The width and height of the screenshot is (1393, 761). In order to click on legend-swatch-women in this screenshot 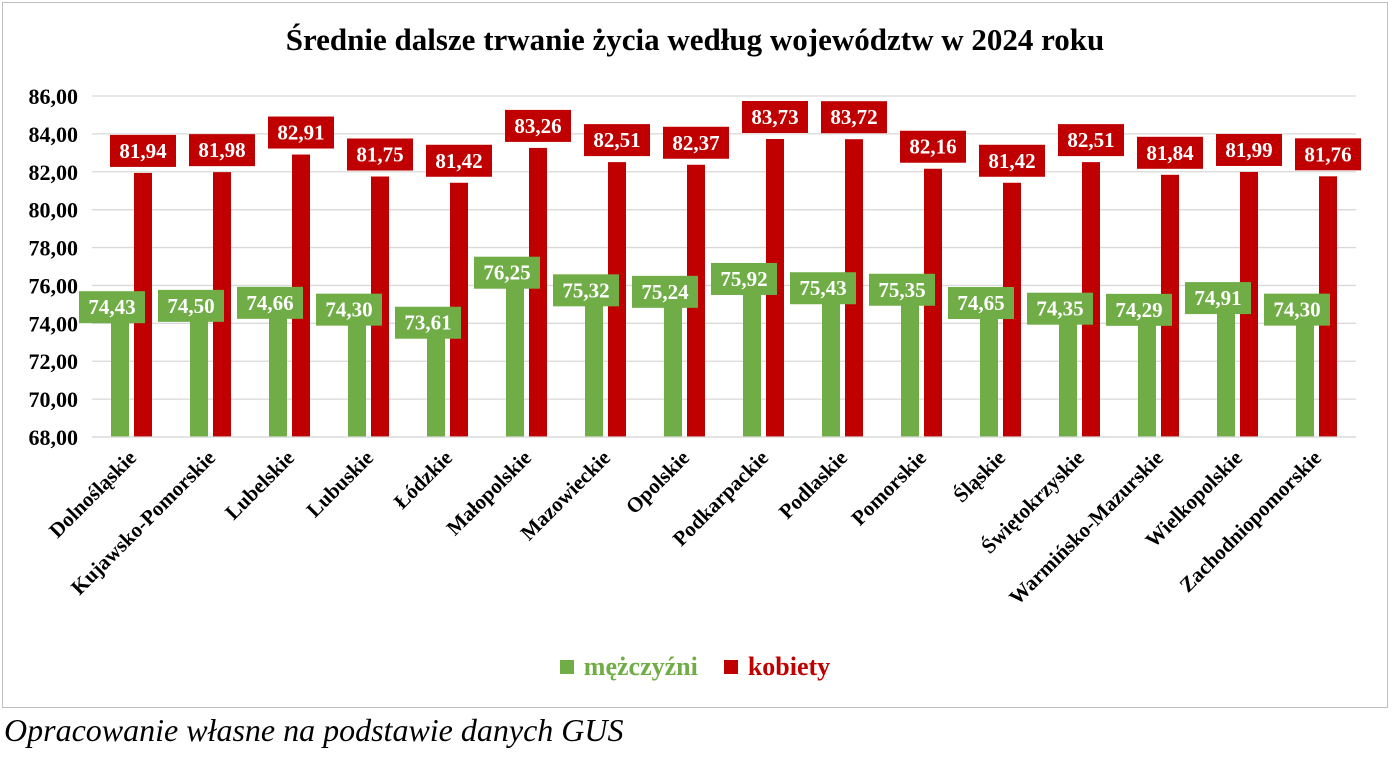, I will do `click(730, 667)`.